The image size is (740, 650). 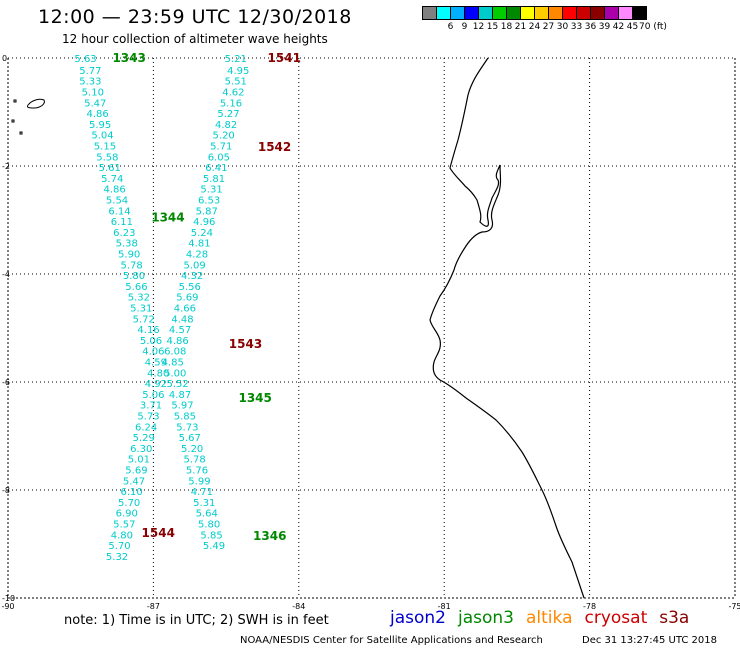 I want to click on wave-height-value: 5.63, so click(x=85, y=59).